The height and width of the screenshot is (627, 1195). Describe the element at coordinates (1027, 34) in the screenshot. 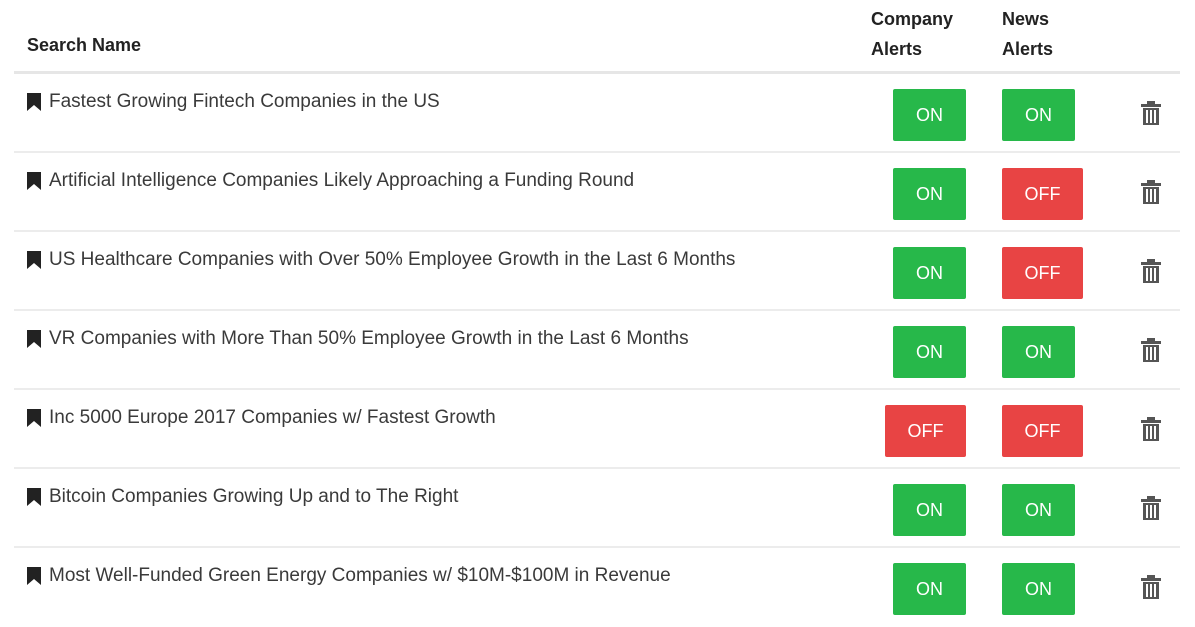

I see `news-alerts-header: News Alerts` at that location.